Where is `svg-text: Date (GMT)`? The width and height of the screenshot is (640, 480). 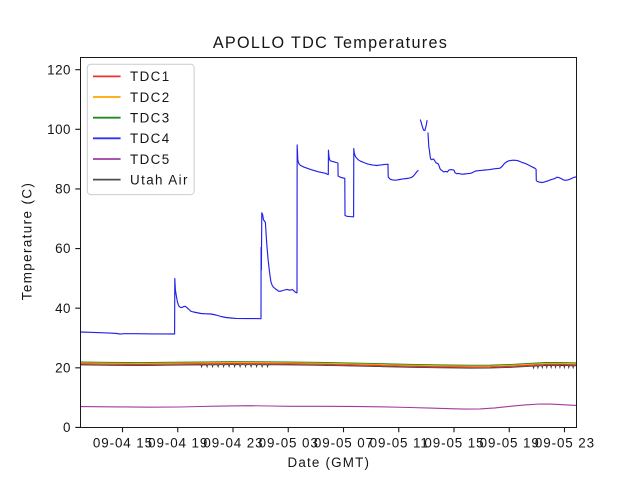
svg-text: Date (GMT) is located at coordinates (328, 462).